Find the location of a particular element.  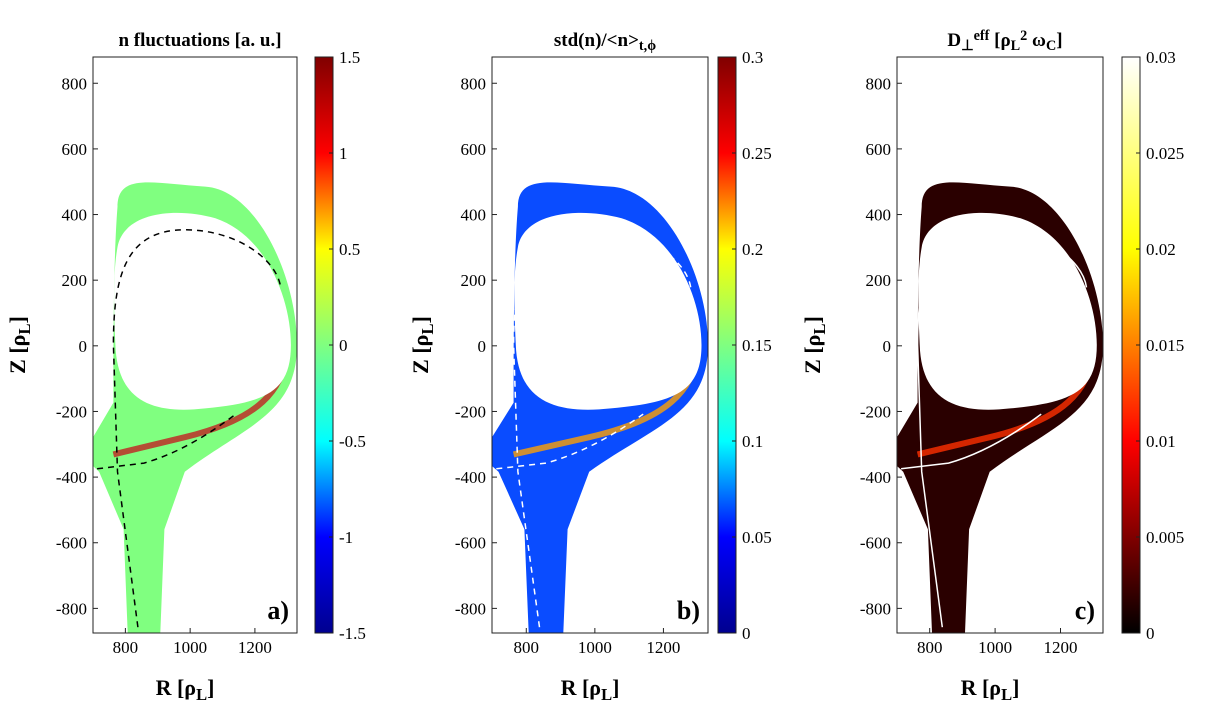

colorbar-tick-label: 0.5 is located at coordinates (349, 249).